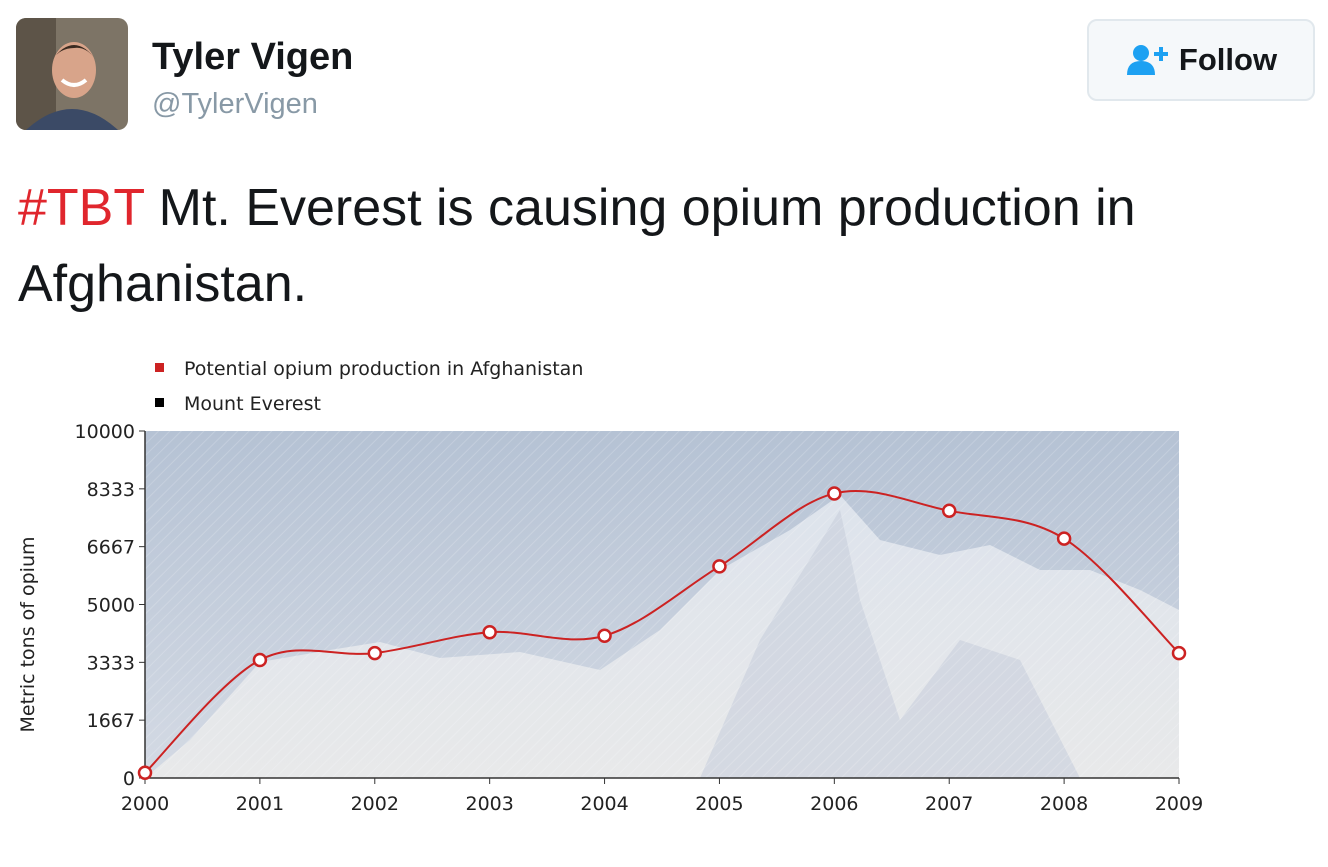  What do you see at coordinates (1147, 60) in the screenshot?
I see `follow-icon` at bounding box center [1147, 60].